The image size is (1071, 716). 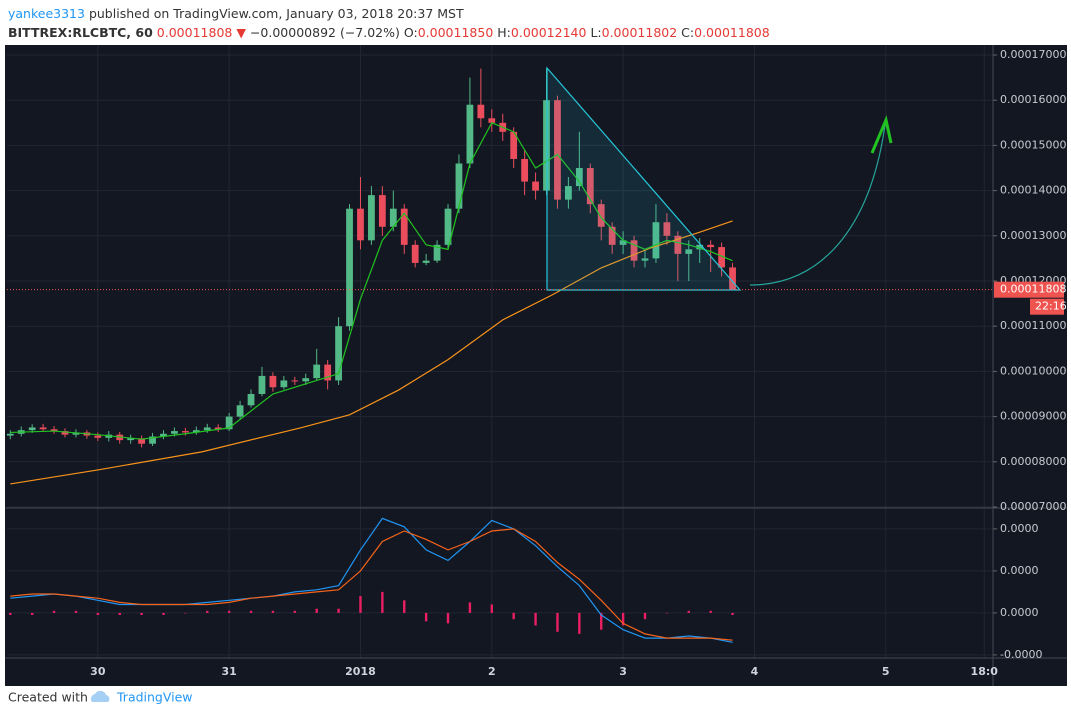 What do you see at coordinates (1033, 99) in the screenshot?
I see `y-tick-label: 0.00016000` at bounding box center [1033, 99].